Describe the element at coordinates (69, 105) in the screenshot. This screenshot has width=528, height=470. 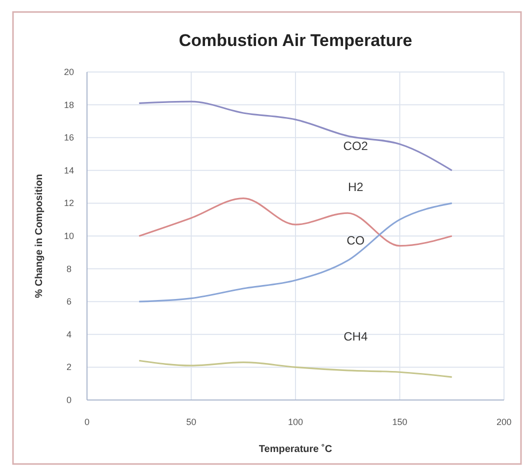
I see `y-tick-label: 18` at that location.